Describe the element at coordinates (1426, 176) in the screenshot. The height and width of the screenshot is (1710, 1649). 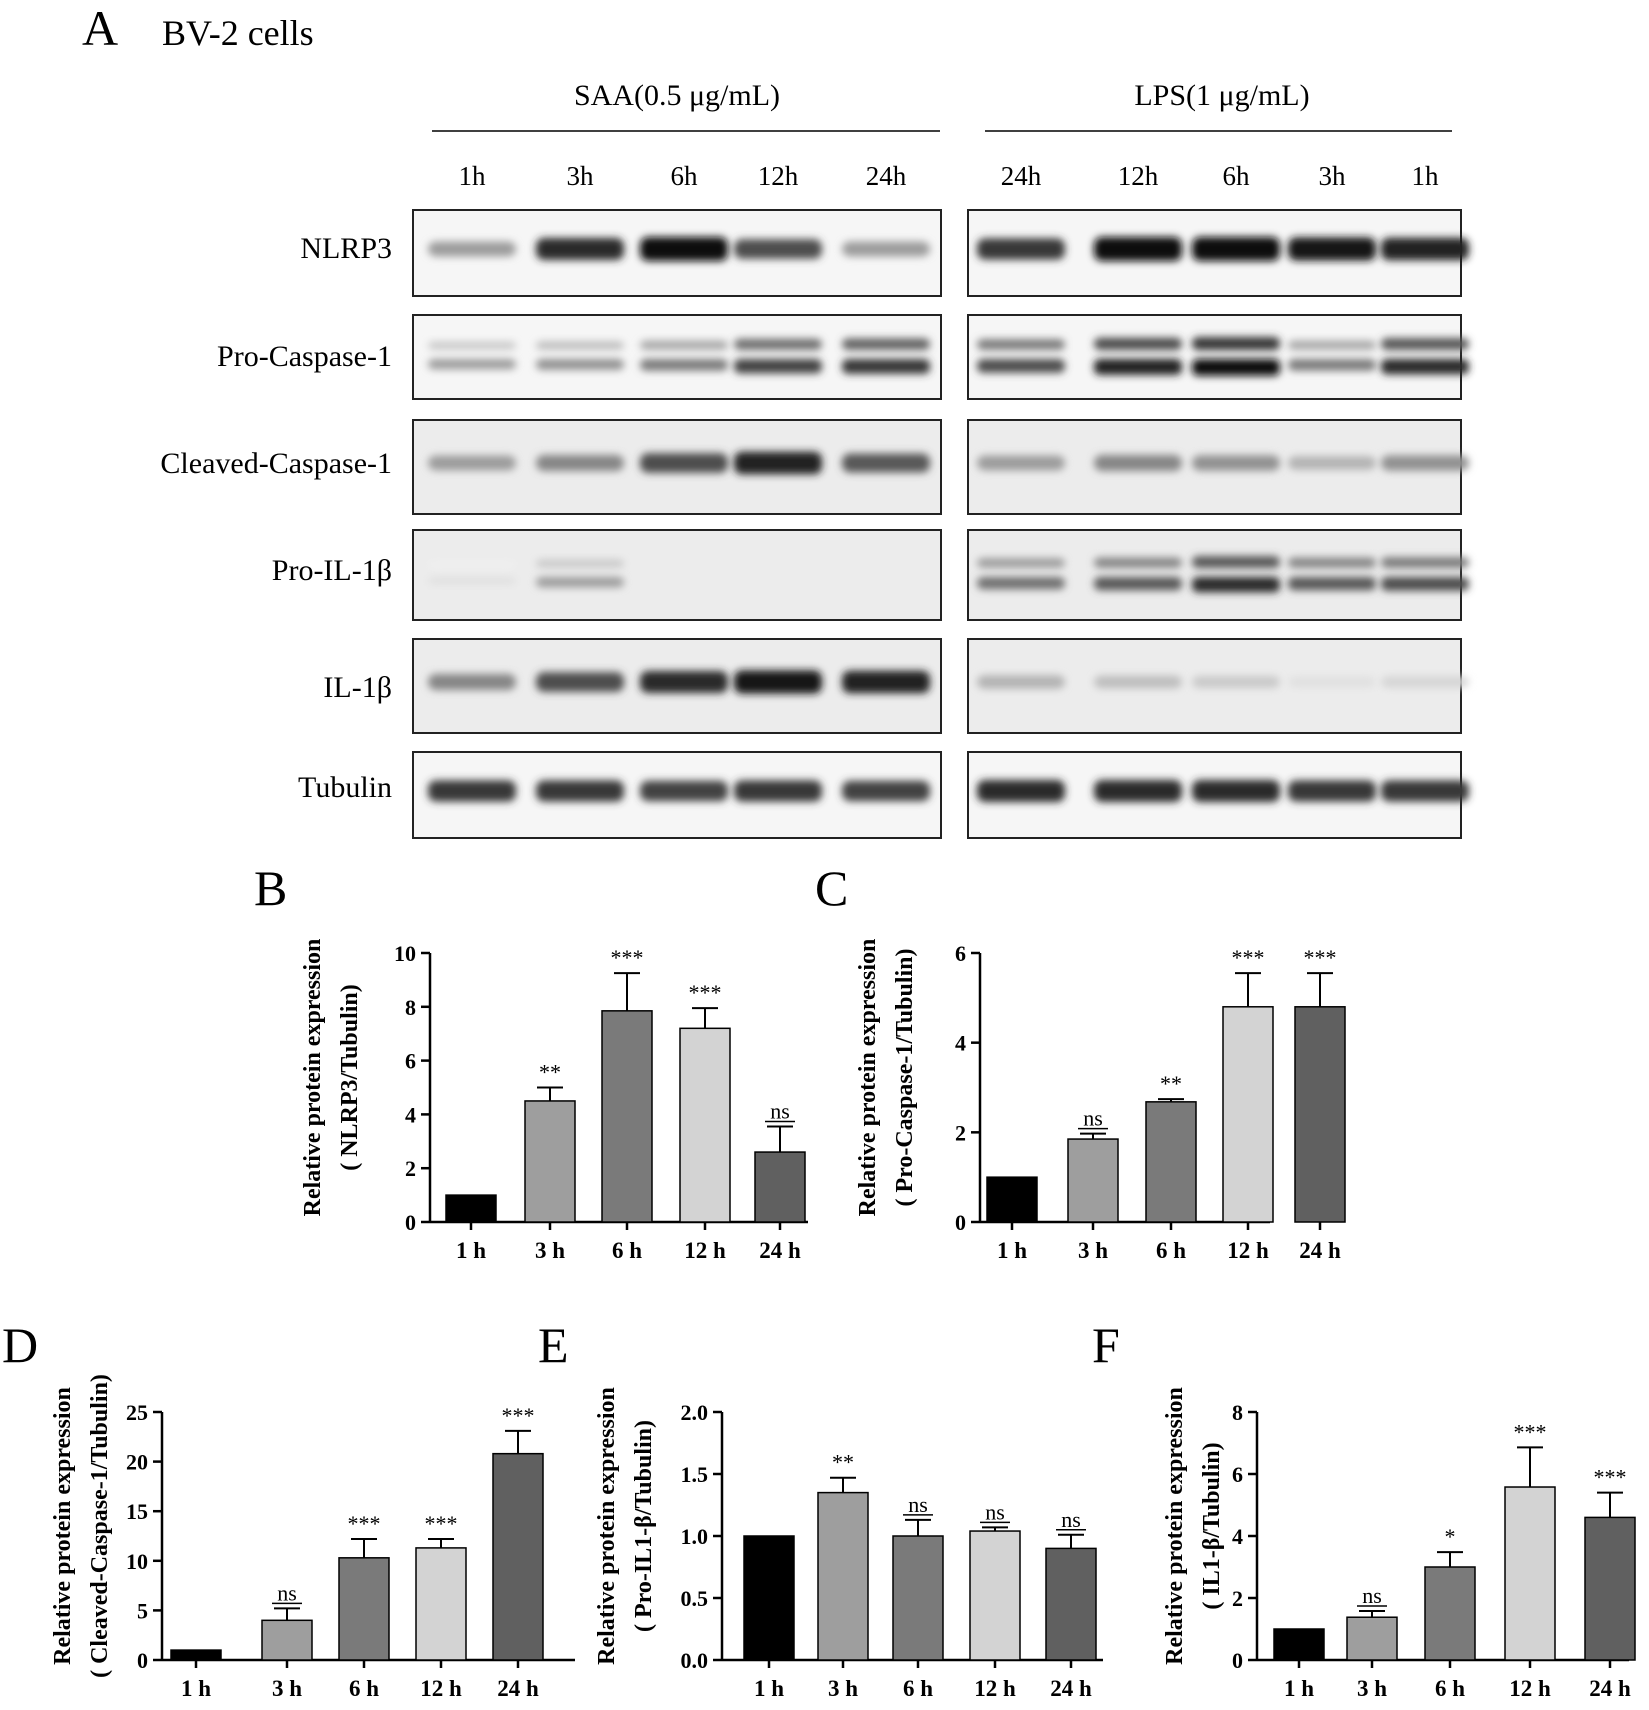
I see `time-label: 1h` at that location.